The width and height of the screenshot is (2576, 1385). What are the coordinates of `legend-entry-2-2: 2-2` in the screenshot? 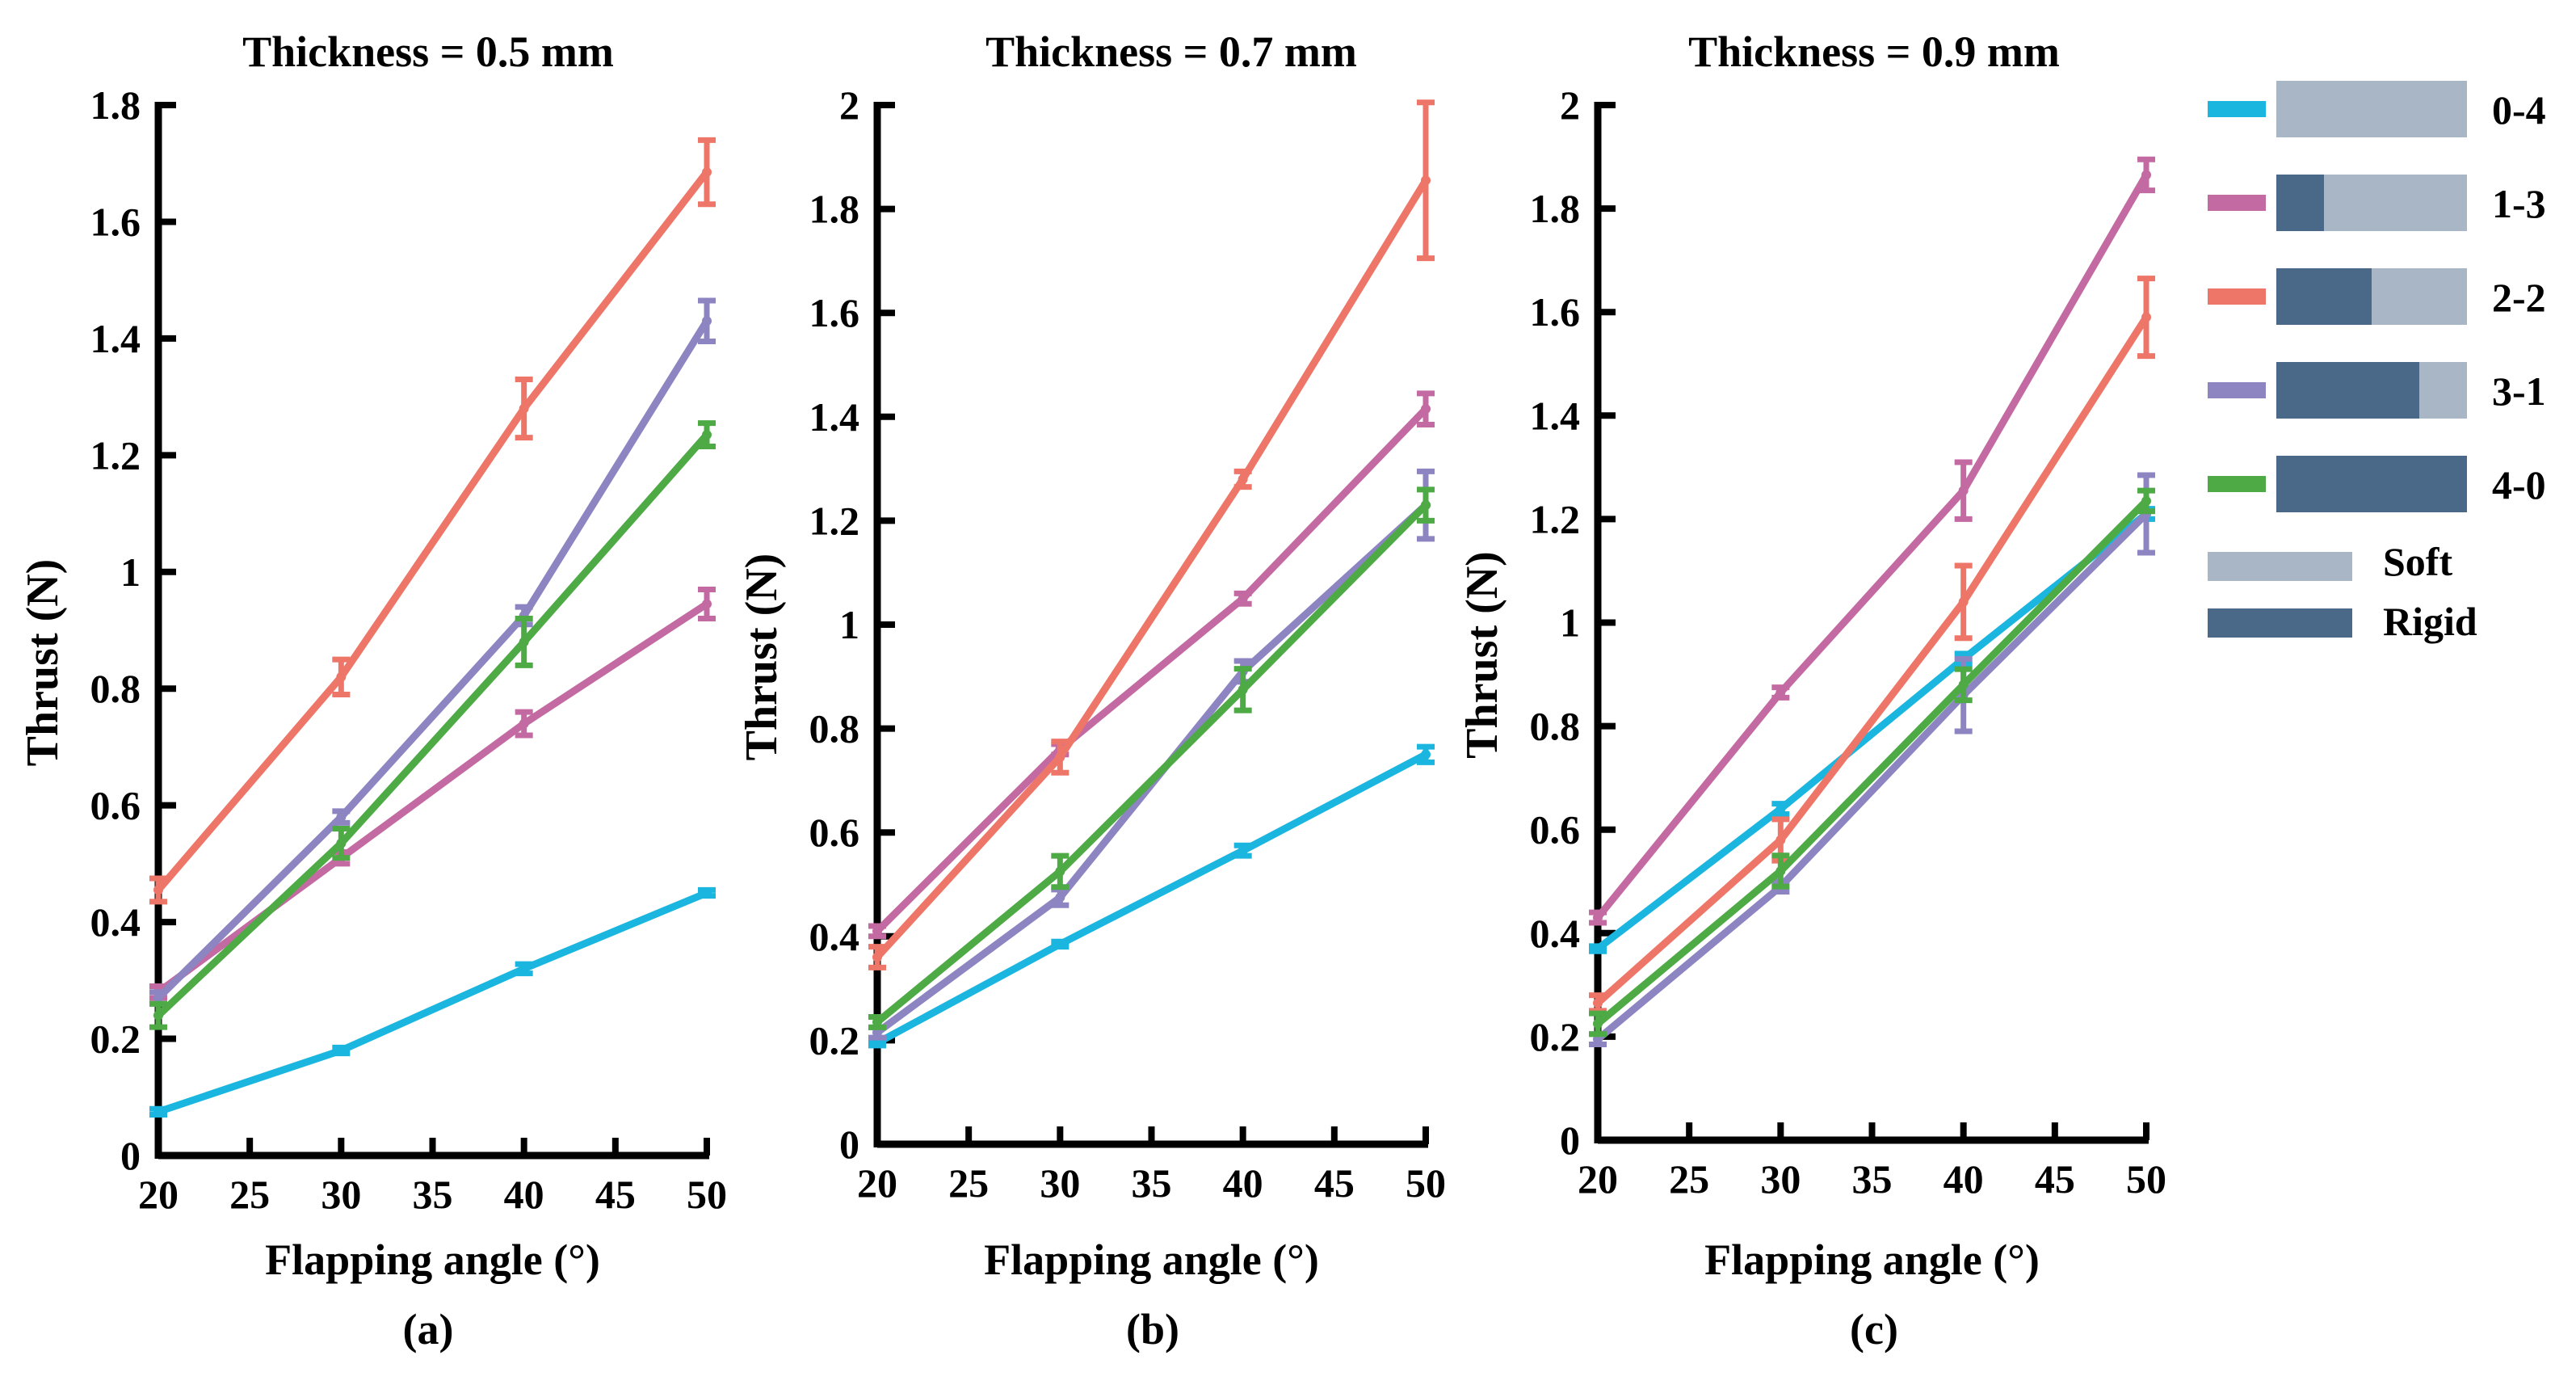 It's located at (2377, 296).